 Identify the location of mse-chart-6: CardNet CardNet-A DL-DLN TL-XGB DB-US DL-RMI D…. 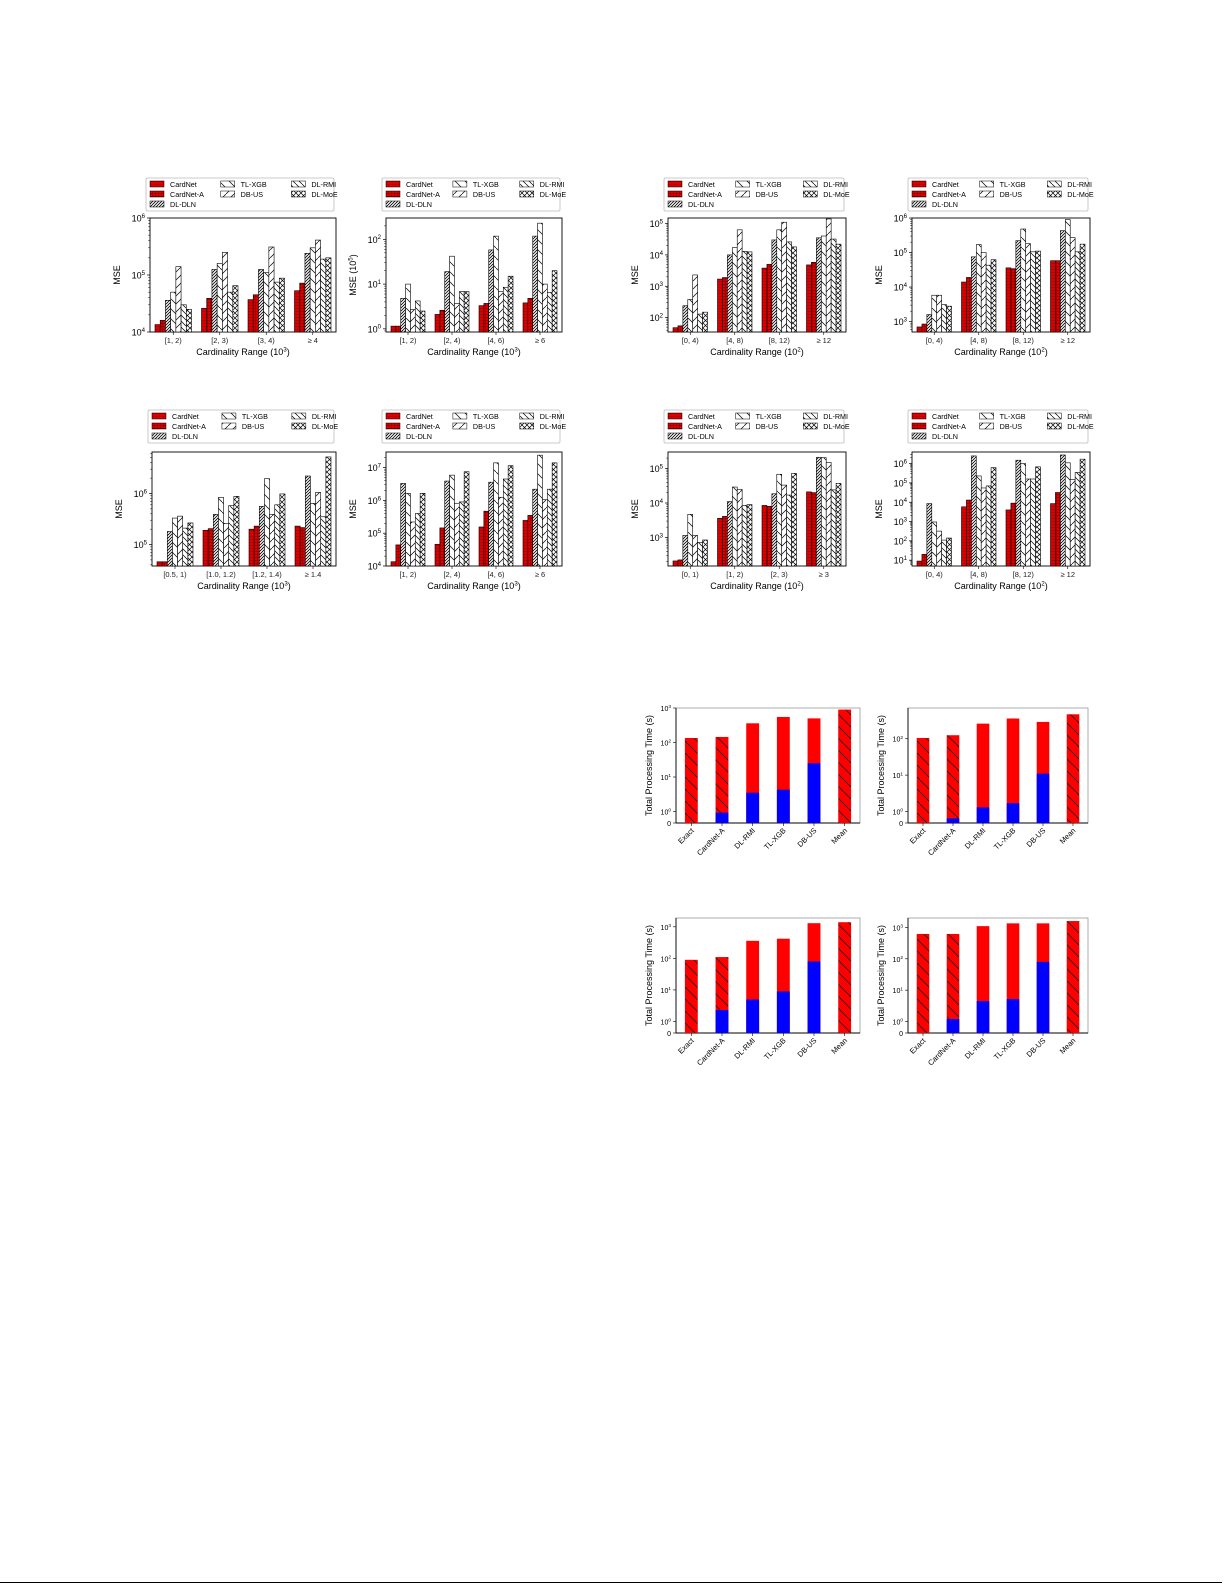
(456, 506).